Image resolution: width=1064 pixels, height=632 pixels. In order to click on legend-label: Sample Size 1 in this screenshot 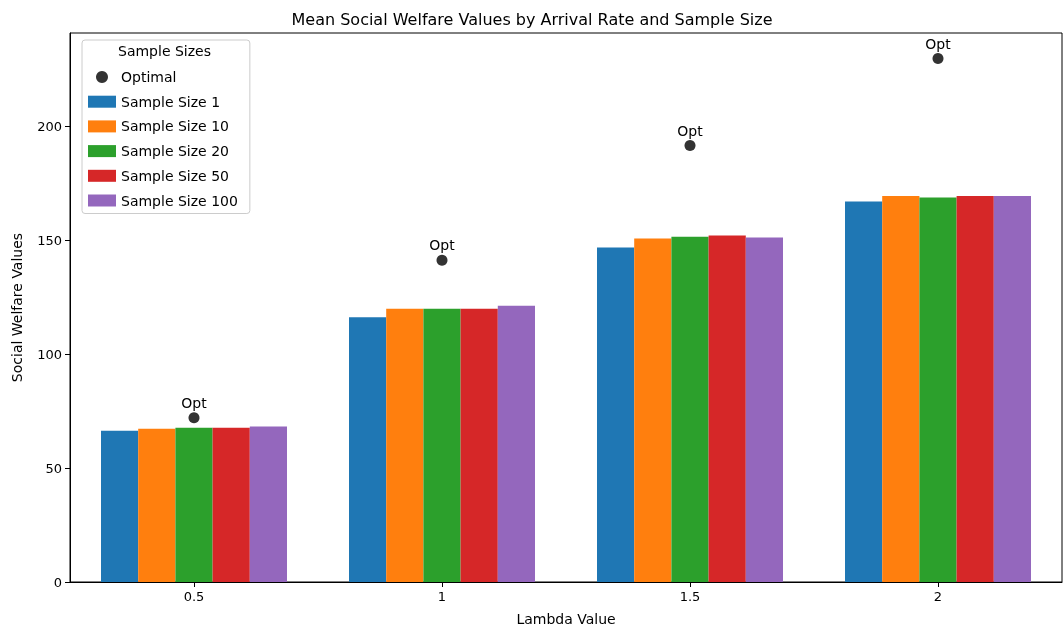, I will do `click(171, 101)`.